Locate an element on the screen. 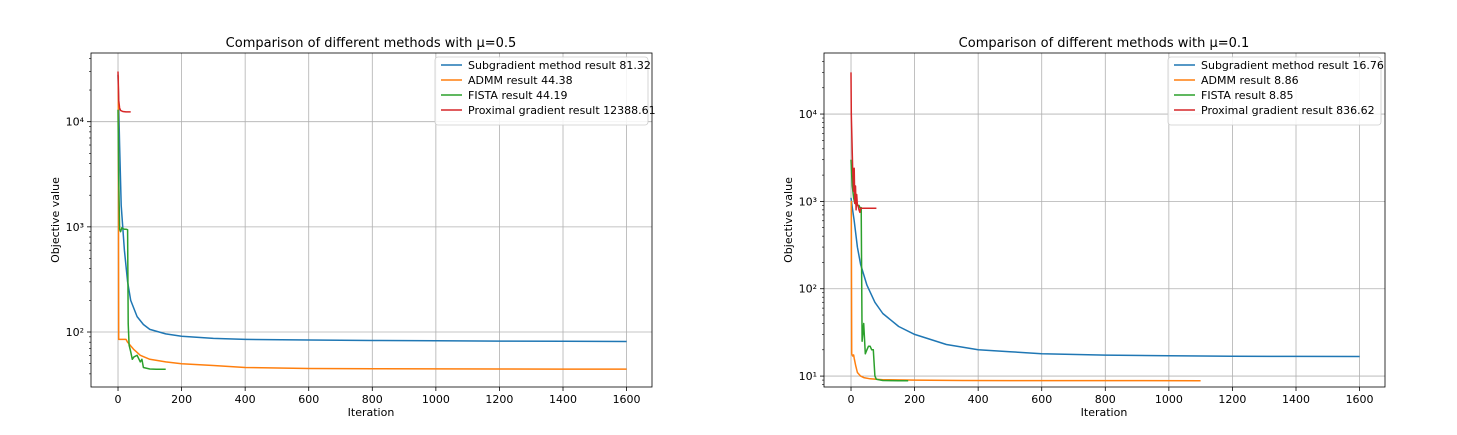 The height and width of the screenshot is (435, 1457). legend-entry: FISTA result 8.85 is located at coordinates (1247, 95).